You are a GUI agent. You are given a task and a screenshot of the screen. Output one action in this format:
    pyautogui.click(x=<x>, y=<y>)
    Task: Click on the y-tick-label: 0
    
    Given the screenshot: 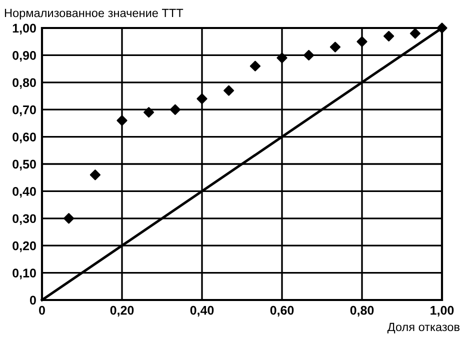 What is the action you would take?
    pyautogui.click(x=33, y=300)
    